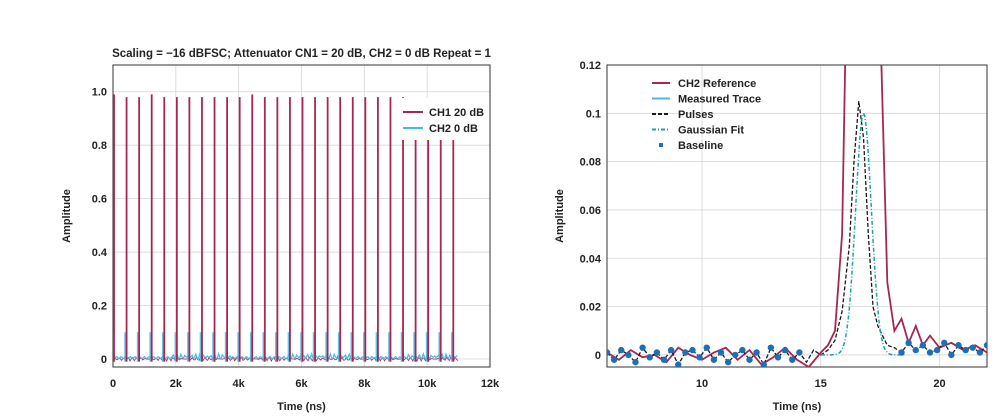 This screenshot has height=418, width=997. I want to click on chart2-x-axis-label: Time (ns), so click(797, 407).